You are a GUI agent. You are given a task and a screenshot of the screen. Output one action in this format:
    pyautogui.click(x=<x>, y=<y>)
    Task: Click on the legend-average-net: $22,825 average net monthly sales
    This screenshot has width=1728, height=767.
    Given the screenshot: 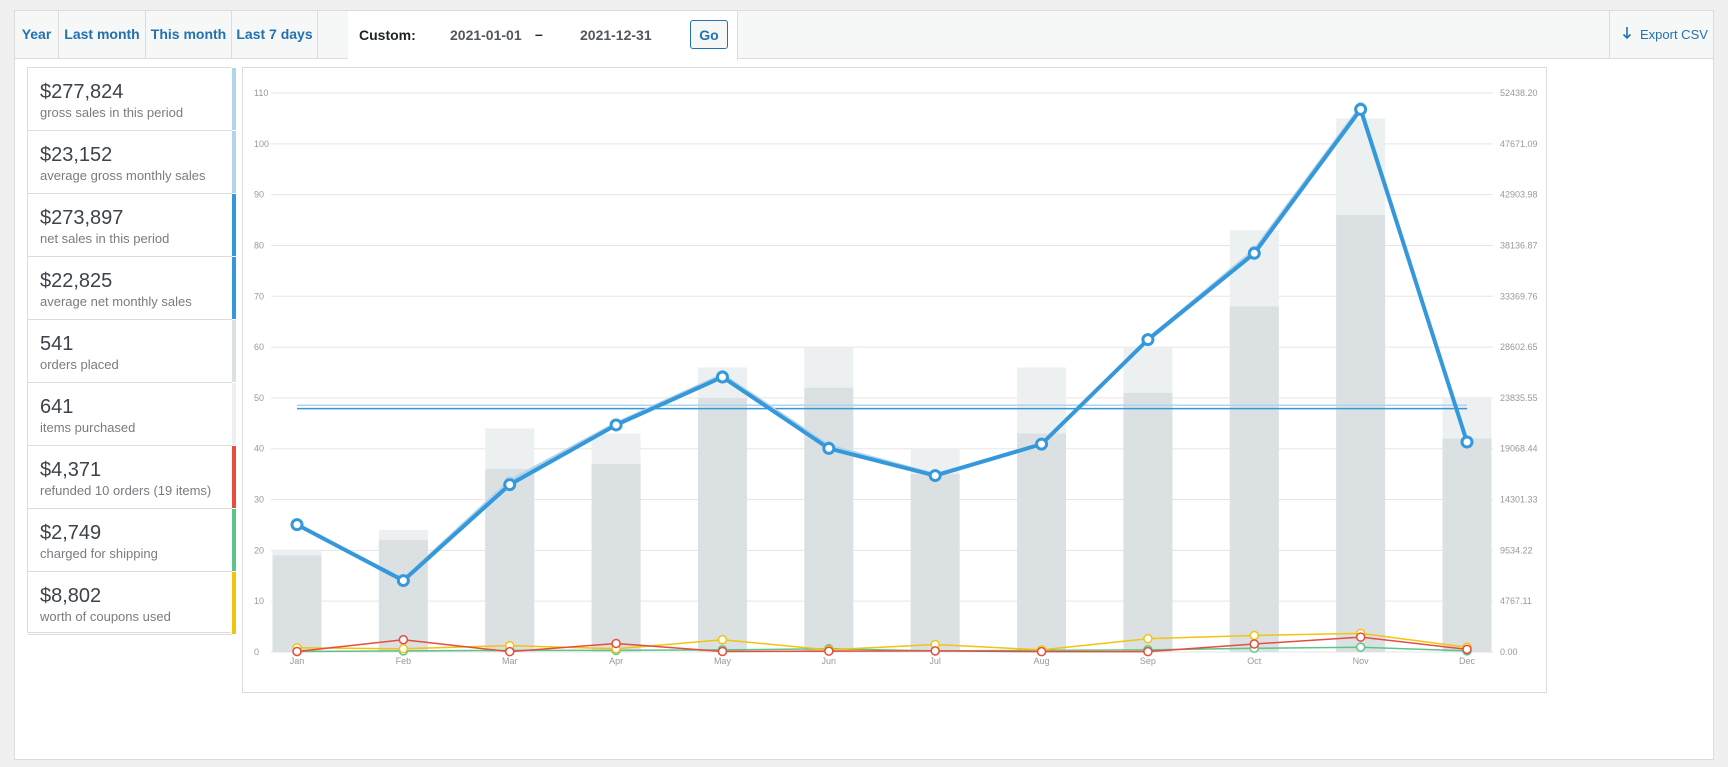 What is the action you would take?
    pyautogui.click(x=132, y=288)
    